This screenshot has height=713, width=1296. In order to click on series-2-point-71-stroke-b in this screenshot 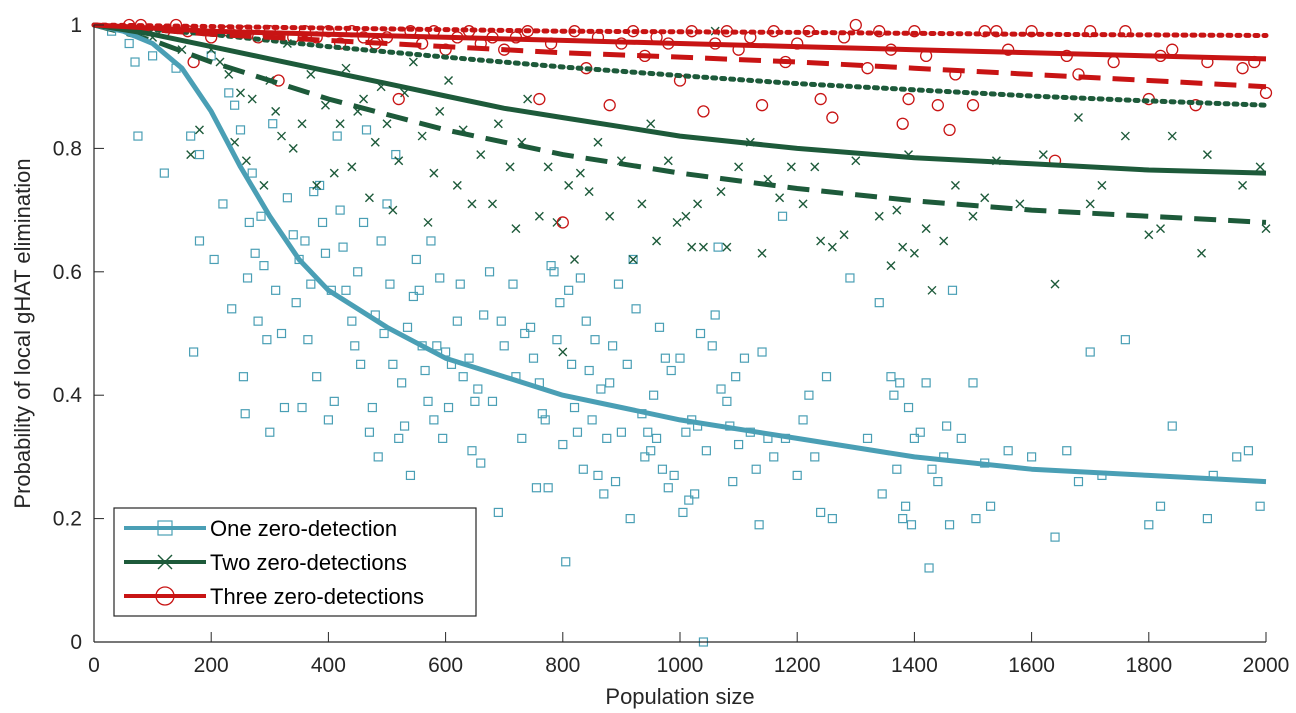, I will do `click(703, 247)`.